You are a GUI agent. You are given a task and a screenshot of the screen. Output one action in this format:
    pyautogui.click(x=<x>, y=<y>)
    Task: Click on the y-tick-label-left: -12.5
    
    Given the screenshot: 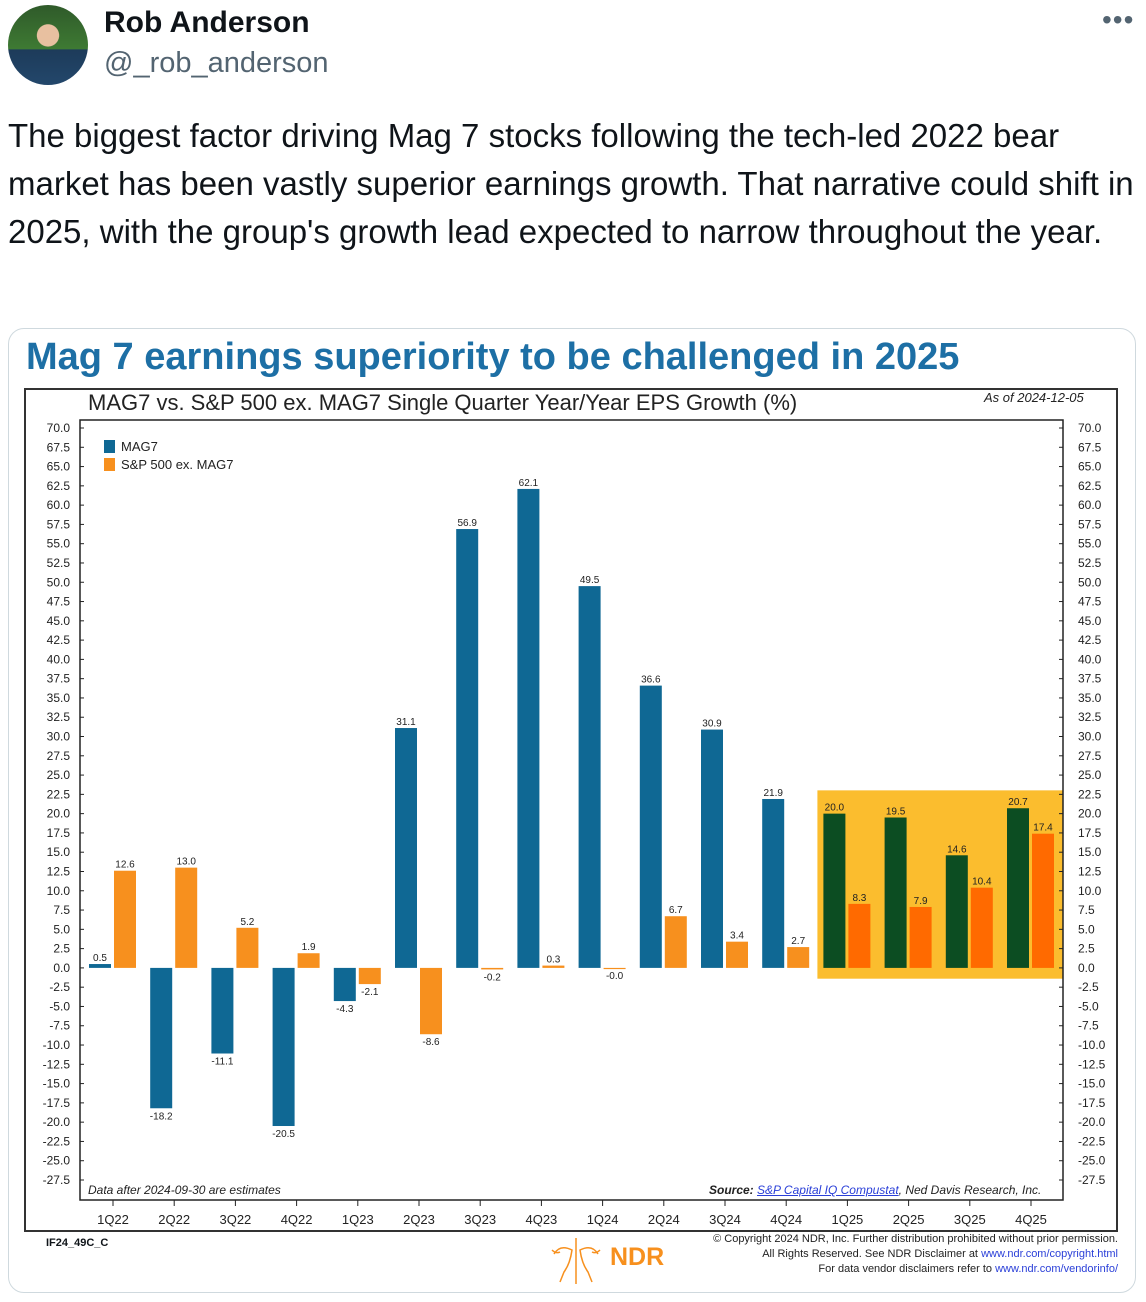 What is the action you would take?
    pyautogui.click(x=57, y=1064)
    